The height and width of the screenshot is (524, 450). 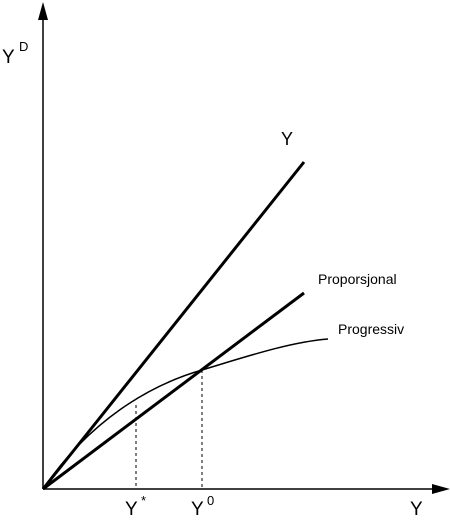 I want to click on y-axis-label-superscript: D, so click(x=23, y=46).